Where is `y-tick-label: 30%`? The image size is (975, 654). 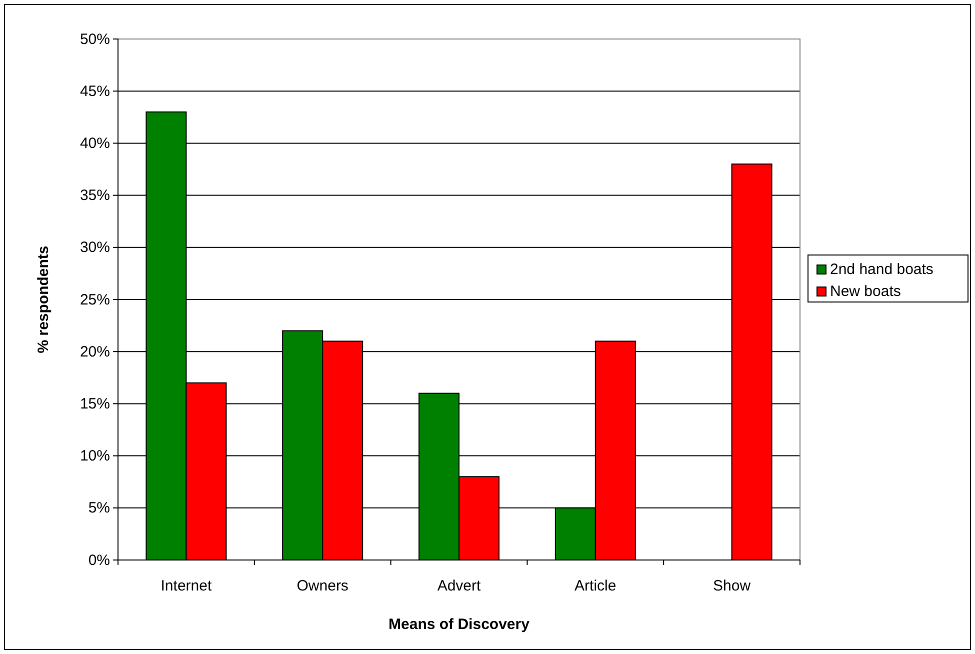
y-tick-label: 30% is located at coordinates (95, 247).